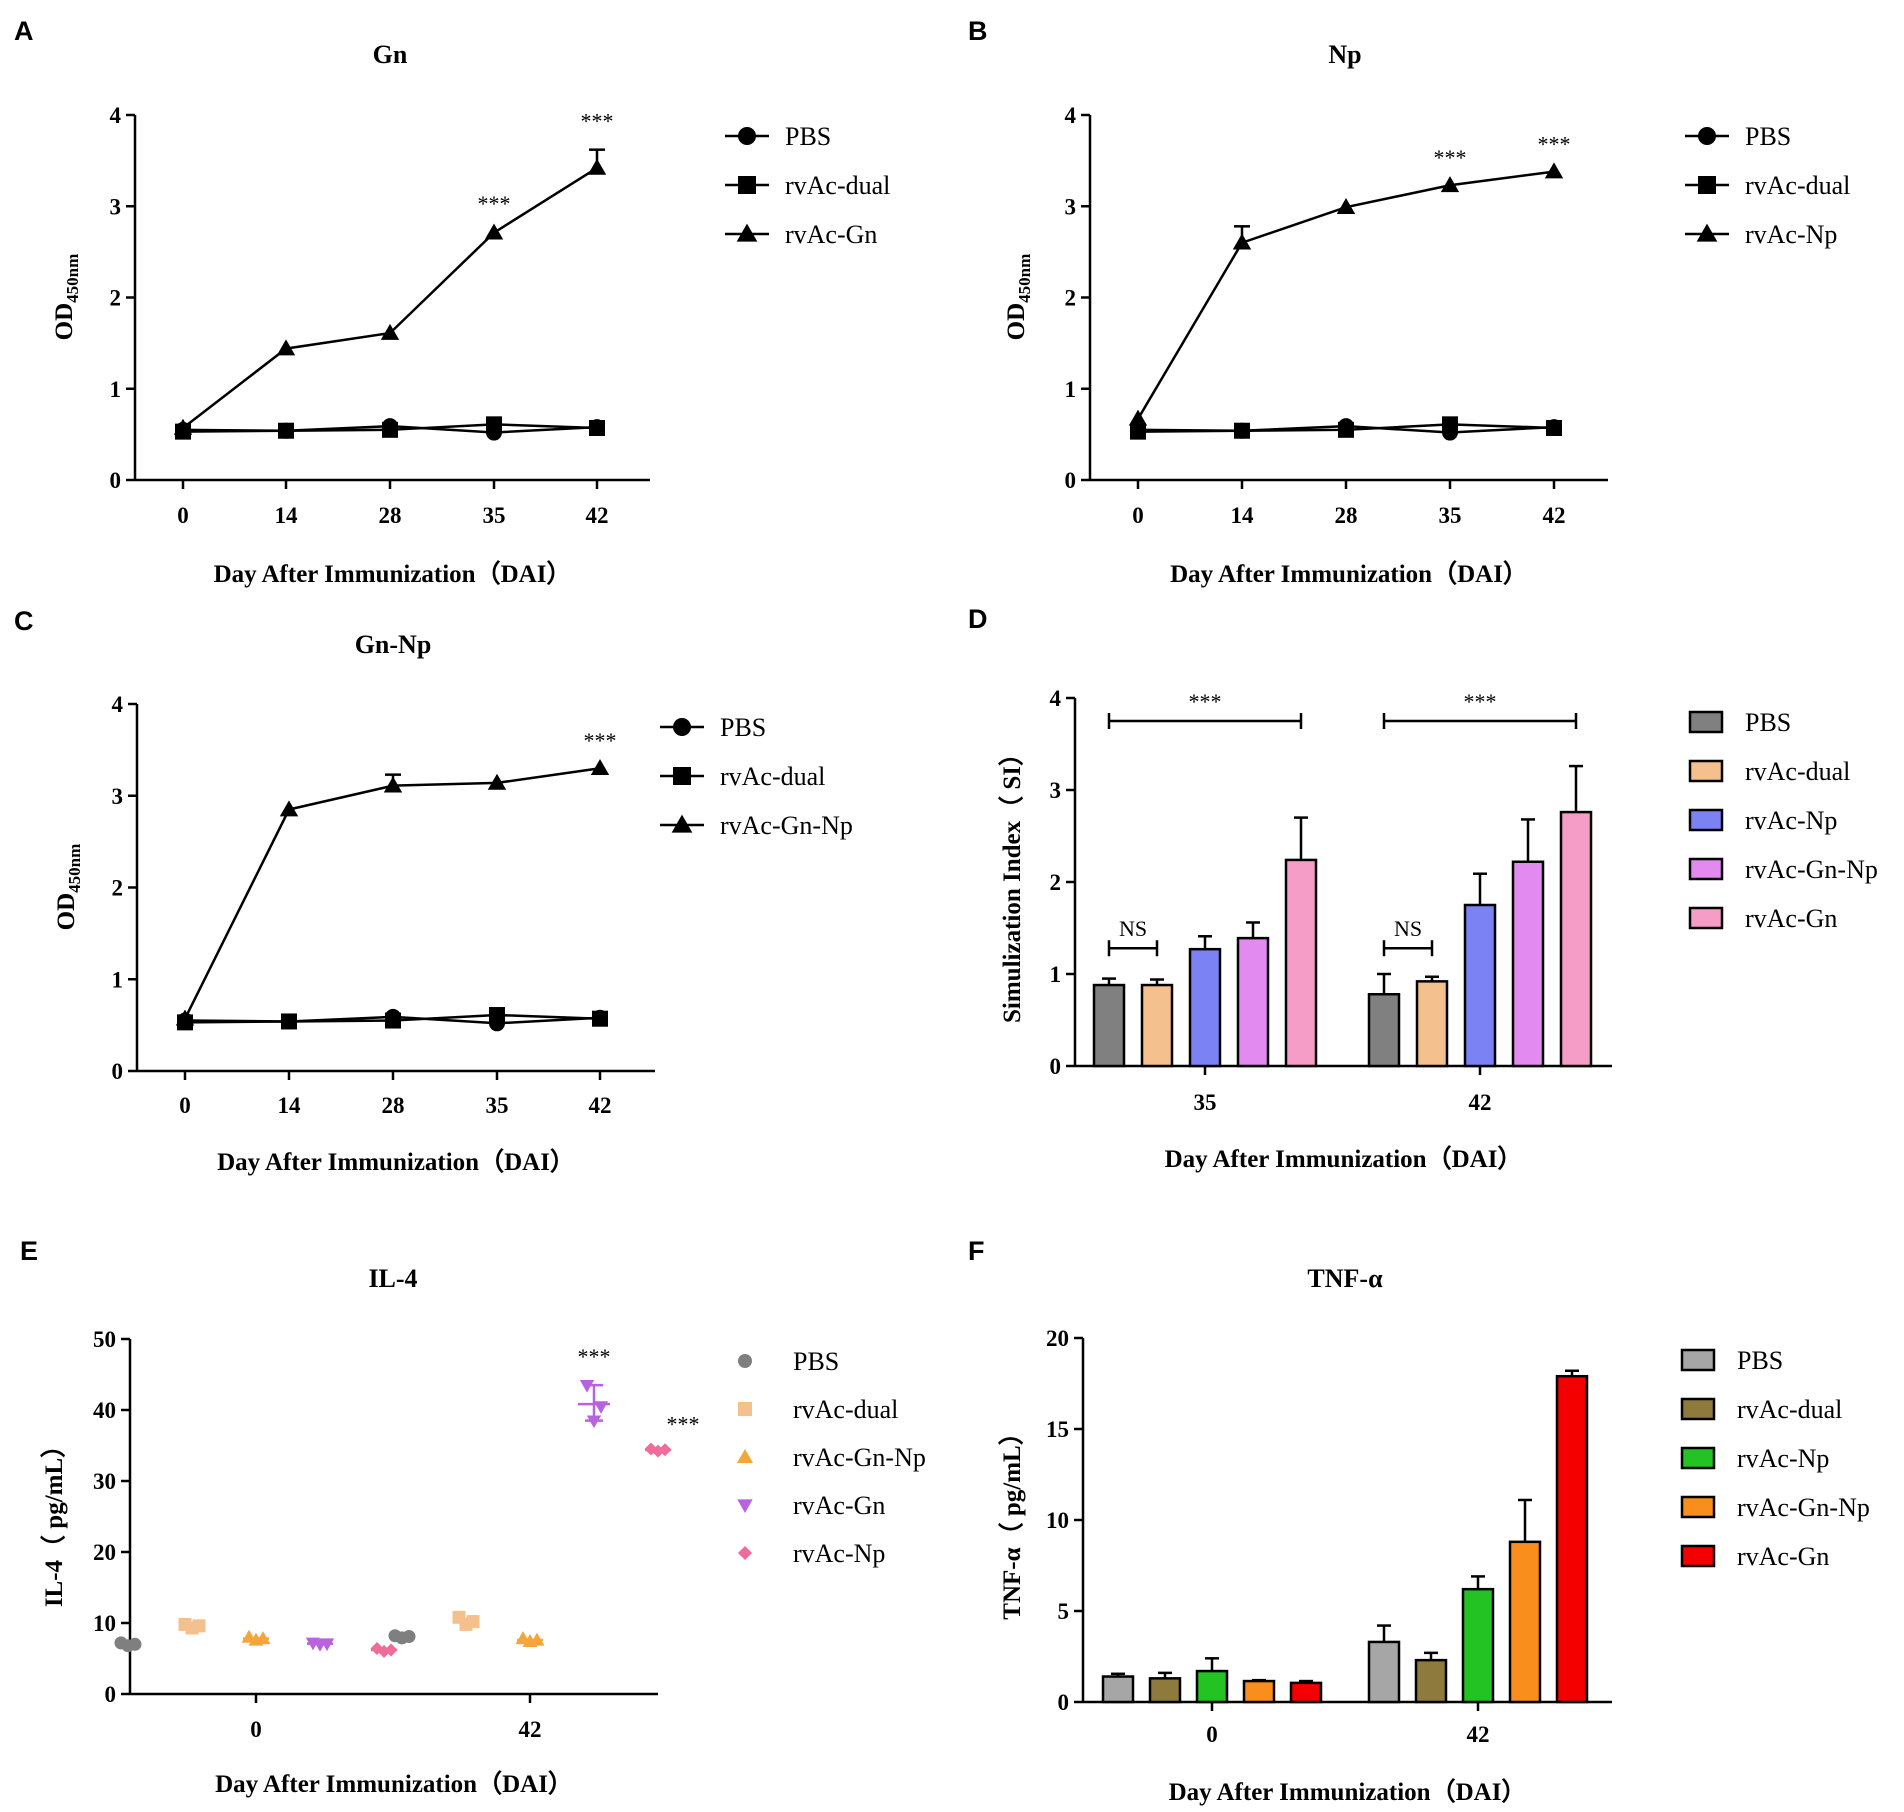 Image resolution: width=1904 pixels, height=1812 pixels. I want to click on legend-label-D: rvAc-Np, so click(1791, 820).